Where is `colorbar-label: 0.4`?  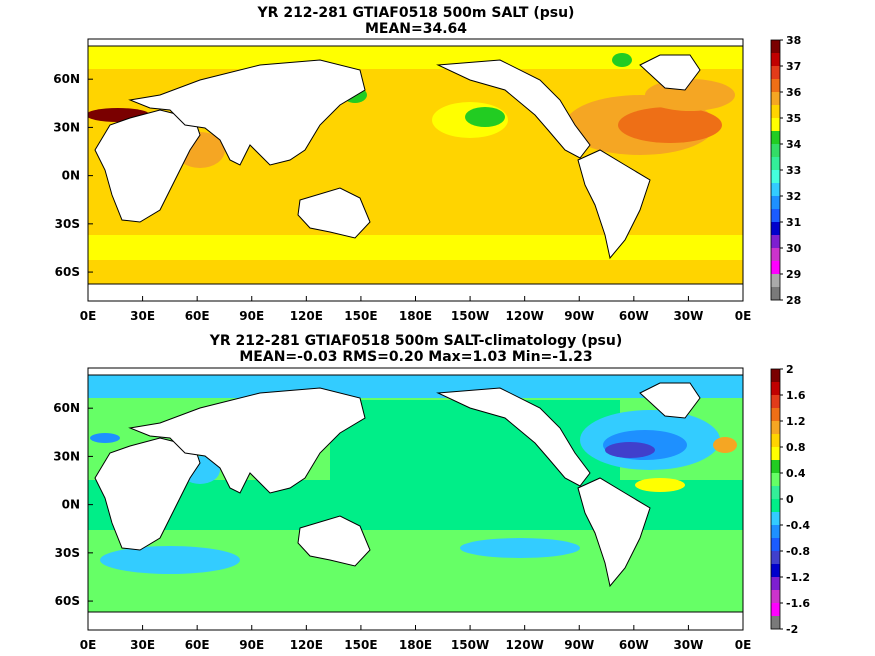
colorbar-label: 0.4 is located at coordinates (796, 473).